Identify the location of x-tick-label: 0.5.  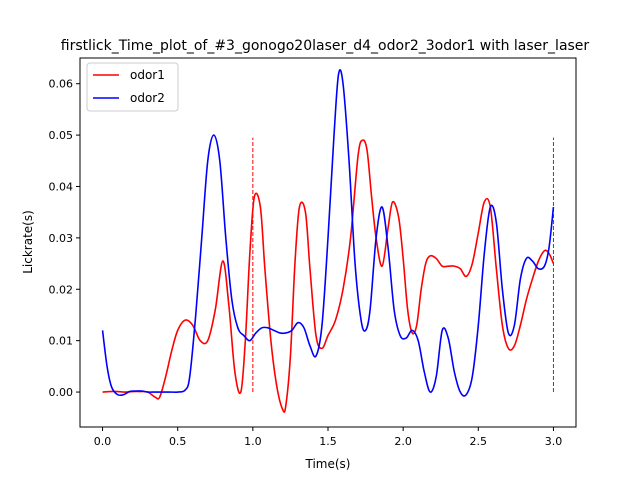
(178, 441).